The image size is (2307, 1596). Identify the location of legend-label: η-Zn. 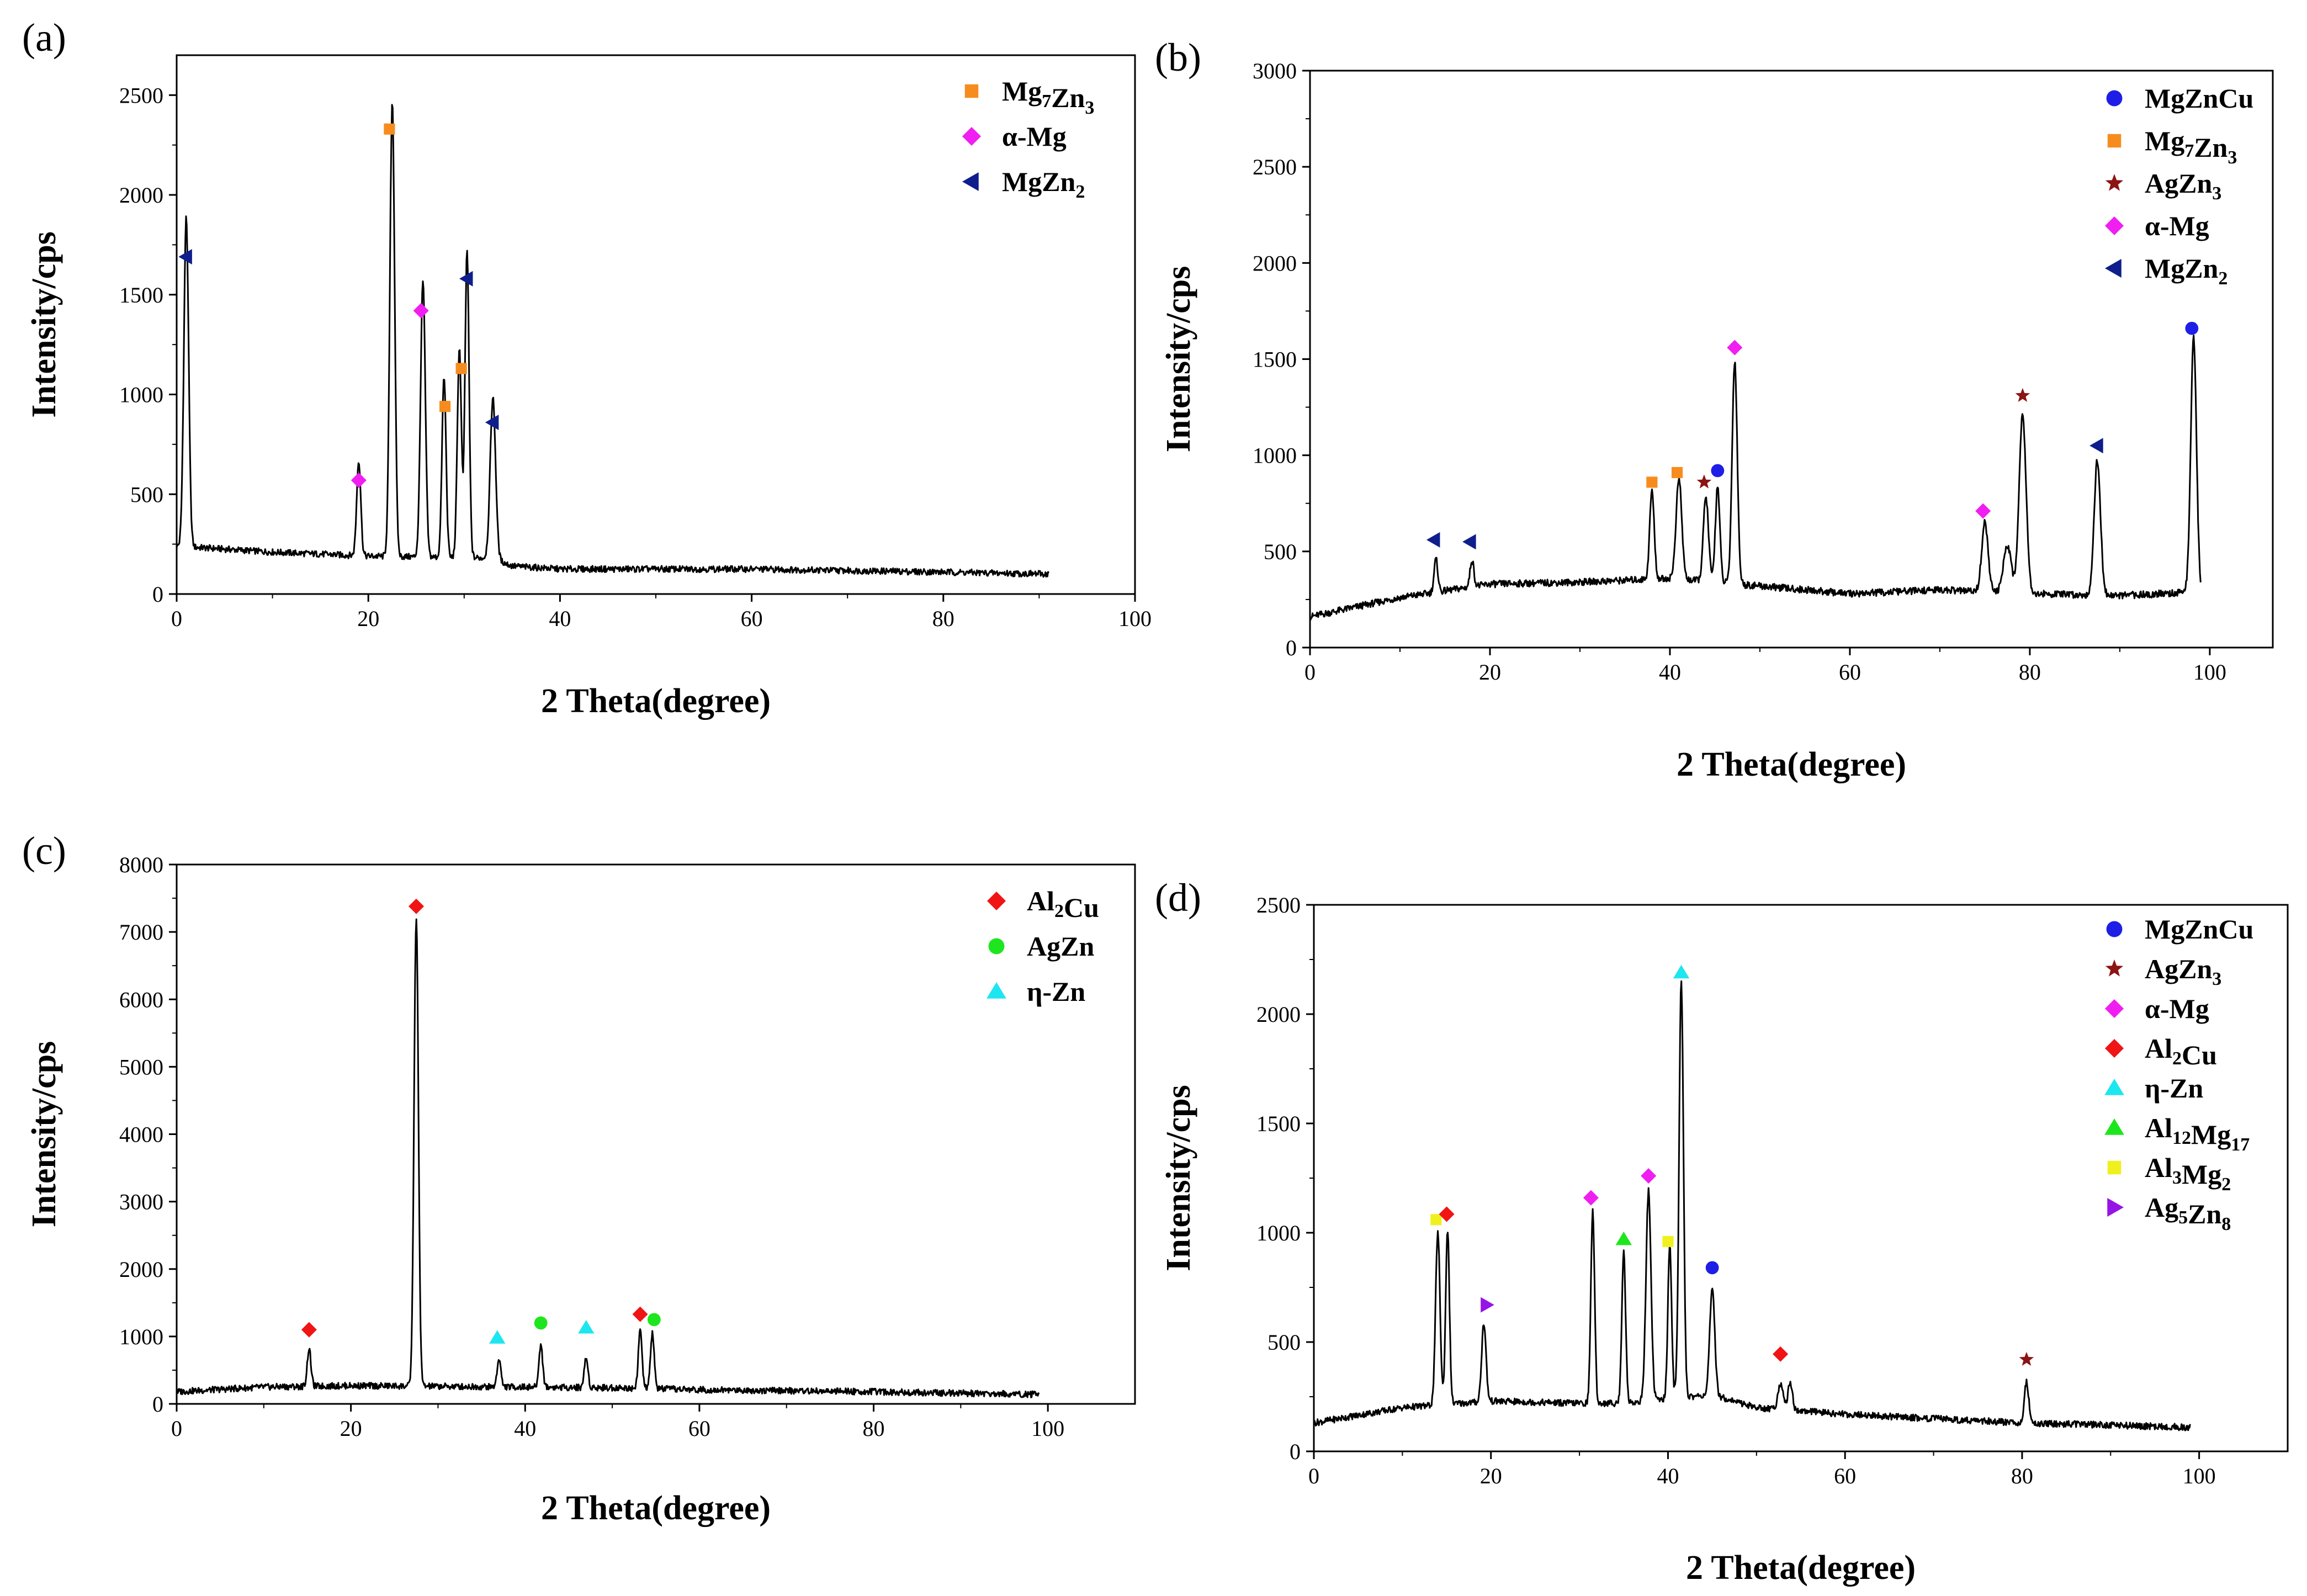
(2174, 1088).